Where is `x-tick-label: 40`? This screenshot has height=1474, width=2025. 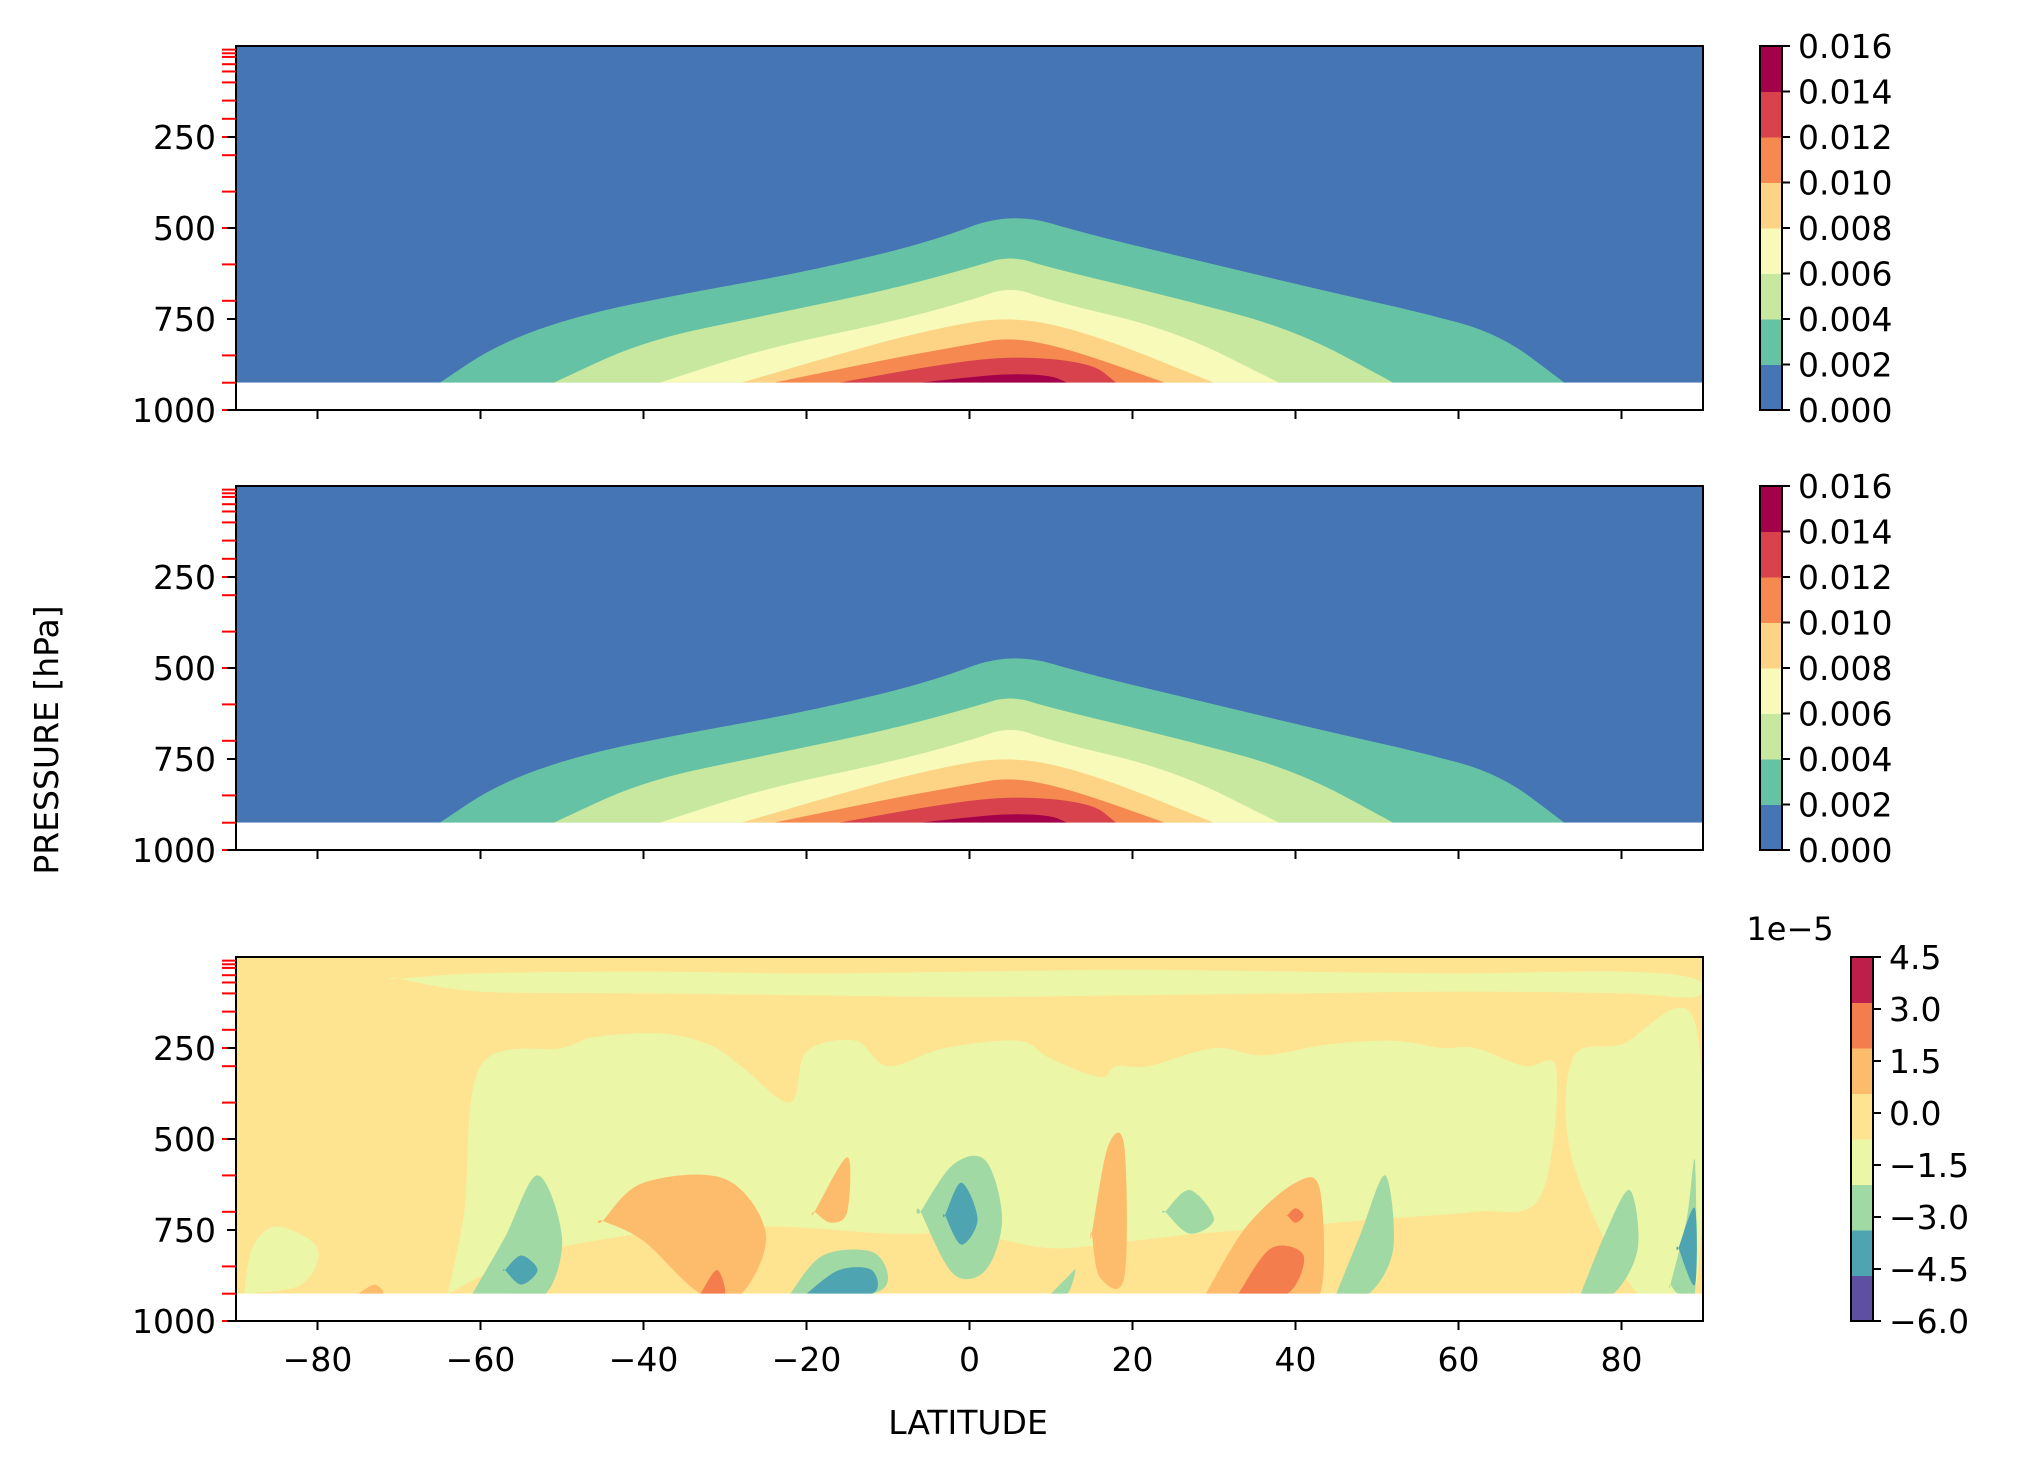 x-tick-label: 40 is located at coordinates (1296, 1359).